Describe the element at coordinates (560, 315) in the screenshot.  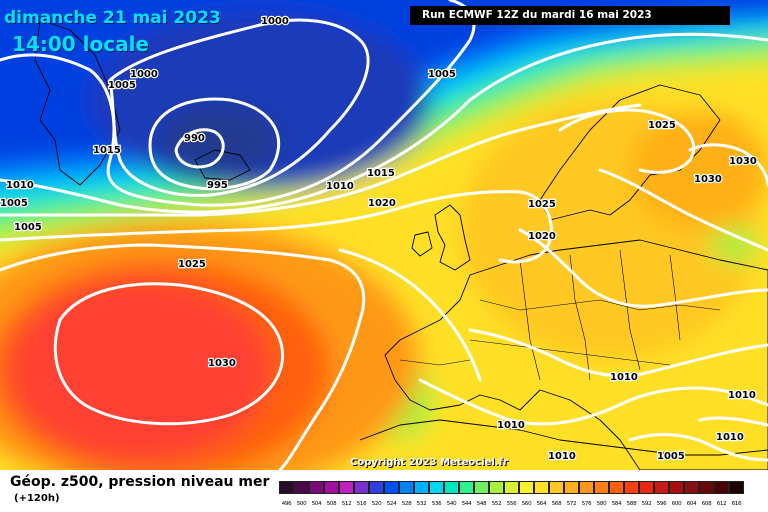
I see `country-borders` at that location.